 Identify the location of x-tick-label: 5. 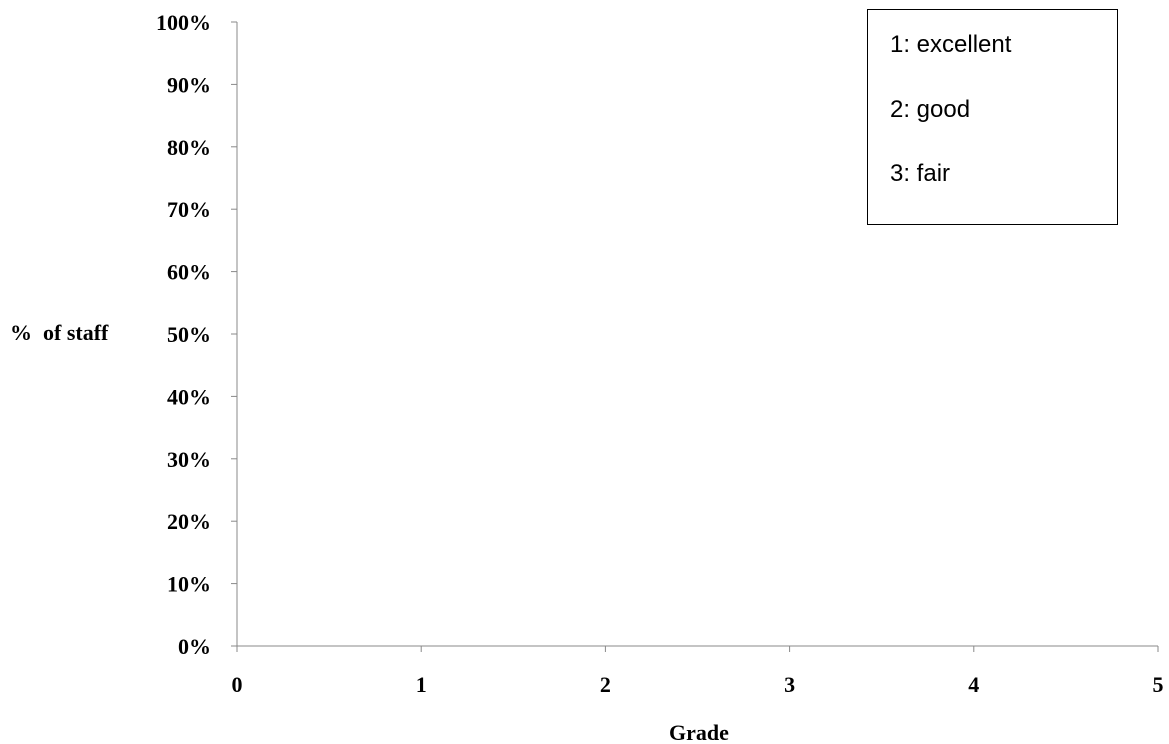
(1158, 684).